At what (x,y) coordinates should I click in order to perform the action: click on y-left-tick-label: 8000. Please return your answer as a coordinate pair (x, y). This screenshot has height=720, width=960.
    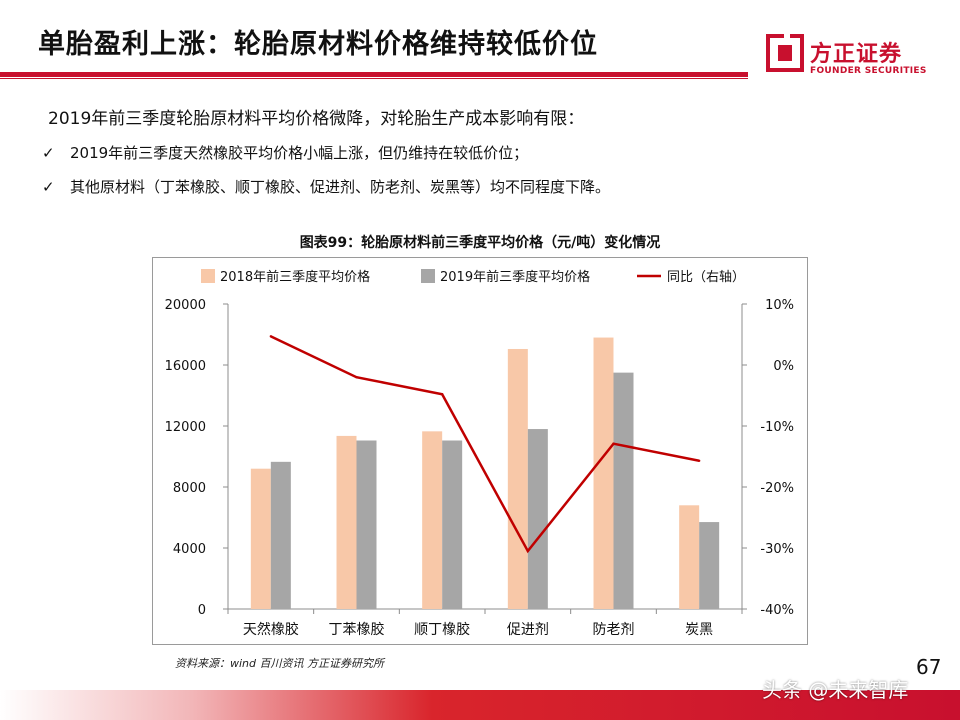
    Looking at the image, I should click on (189, 488).